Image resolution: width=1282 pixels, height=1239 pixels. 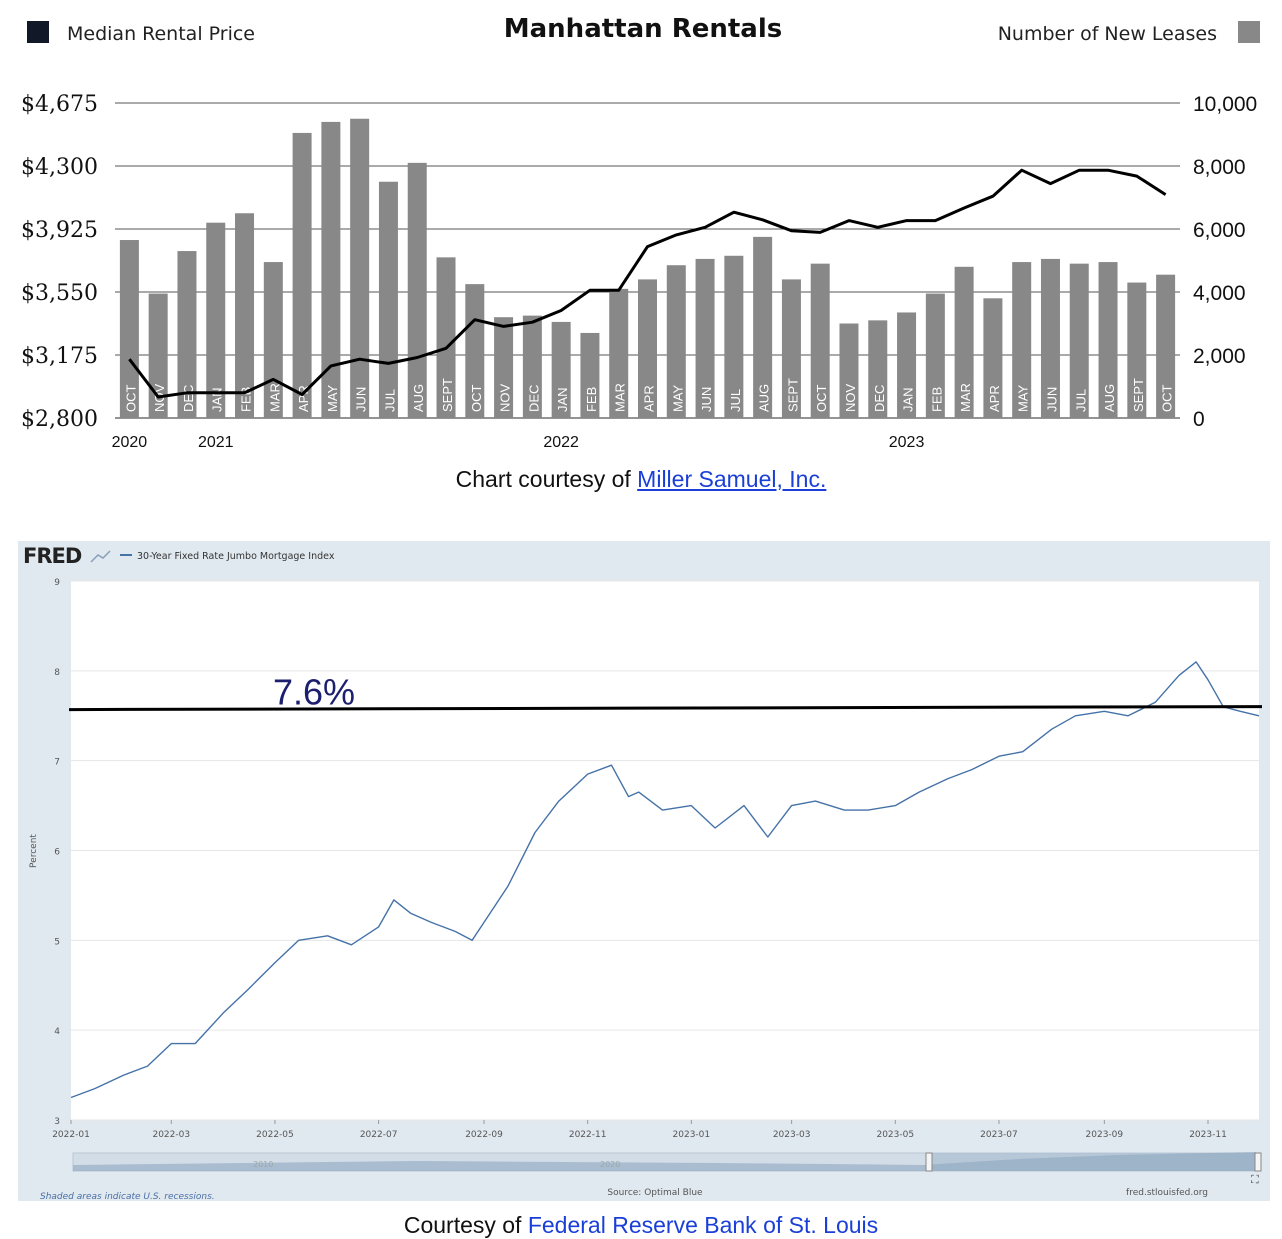 I want to click on right-axis-tick-label: 2,000, so click(x=1219, y=356).